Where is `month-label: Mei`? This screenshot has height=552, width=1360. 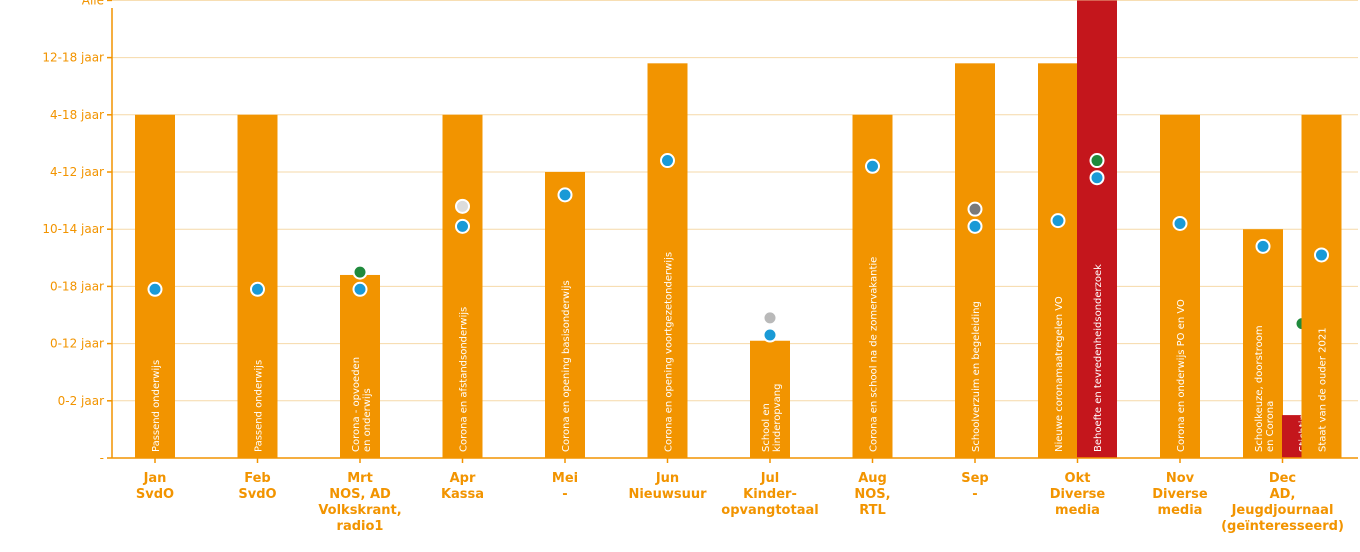
month-label: Mei is located at coordinates (565, 478).